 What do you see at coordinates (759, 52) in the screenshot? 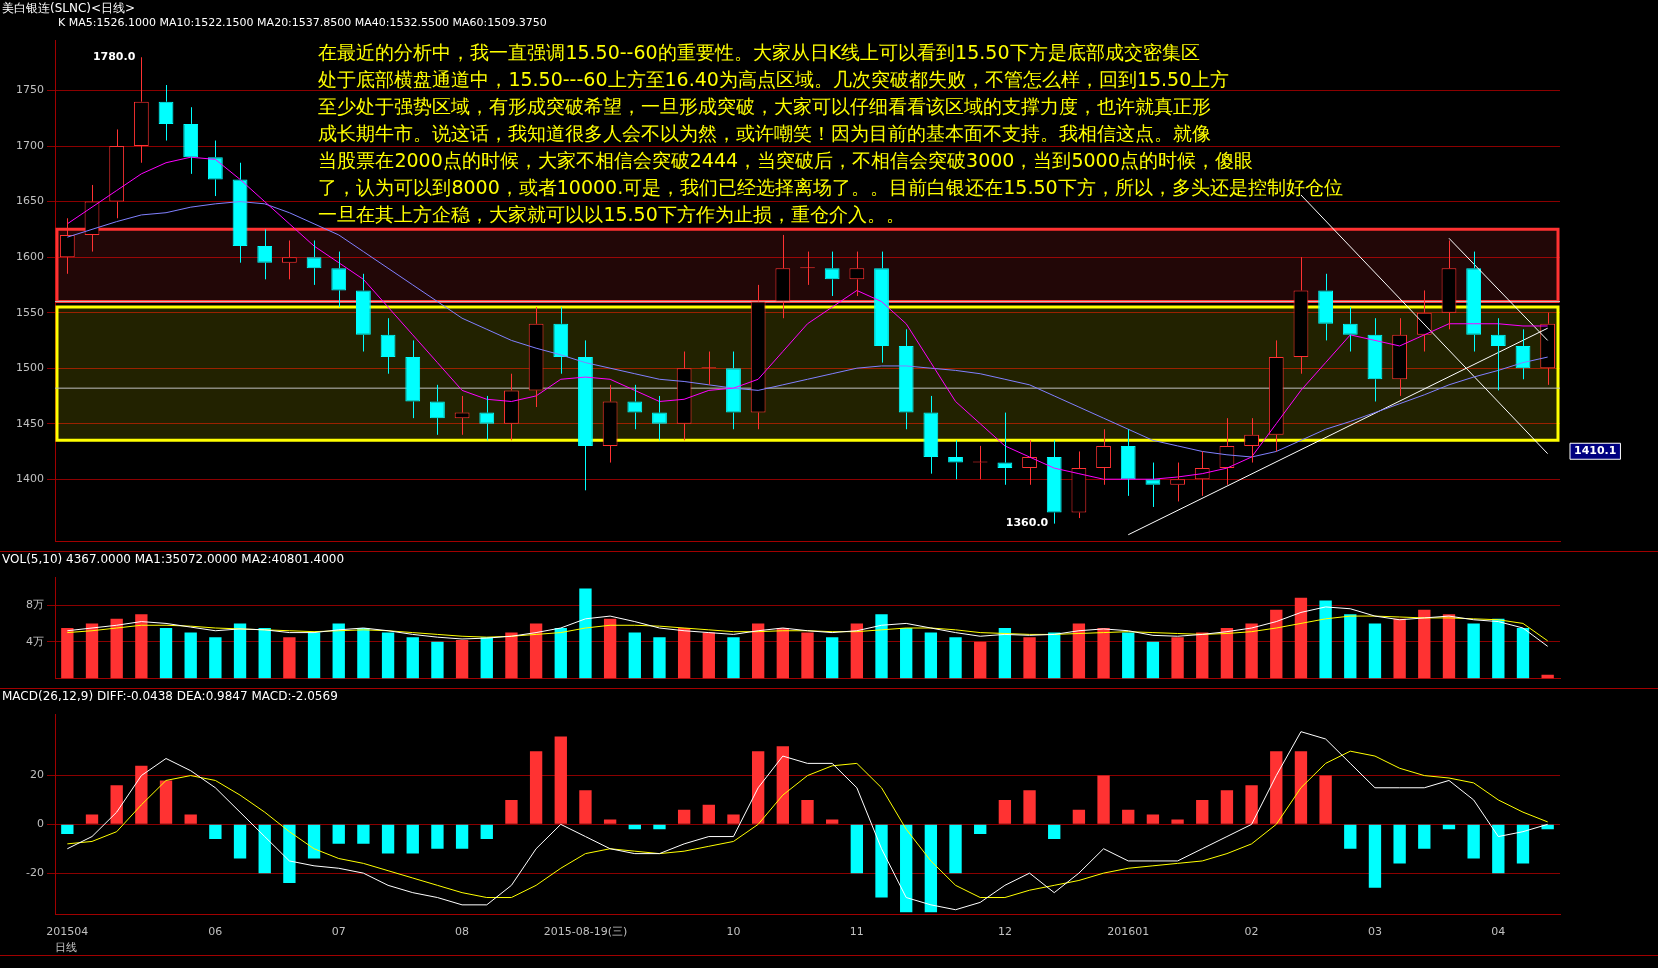
I see `annotation: 在最近的分析中，我一直强调15.50--60的重要性。大家从日K线上可以看到15.50下方是底部成交密集区` at bounding box center [759, 52].